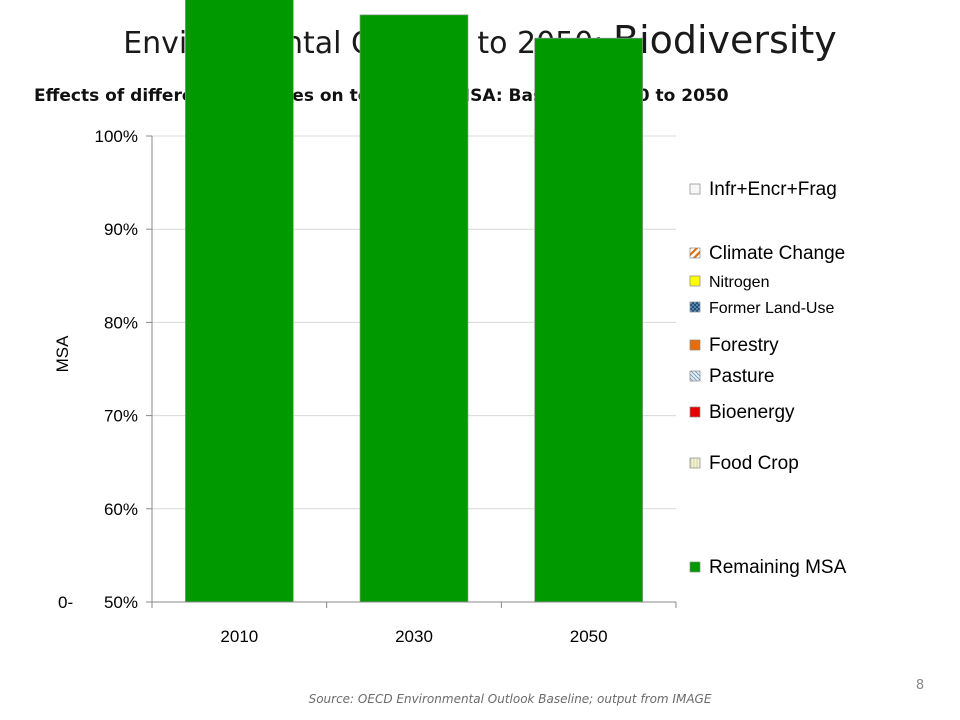 The width and height of the screenshot is (960, 720). Describe the element at coordinates (771, 308) in the screenshot. I see `legend-label-former-land-use: Former Land-Use` at that location.